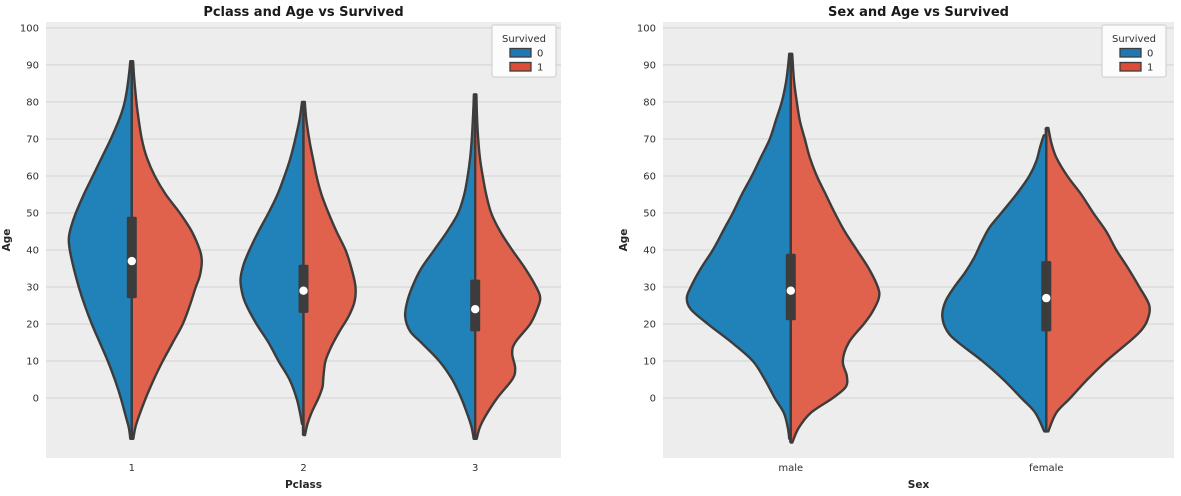 The height and width of the screenshot is (496, 1181). I want to click on x-axis-label: Sex, so click(919, 485).